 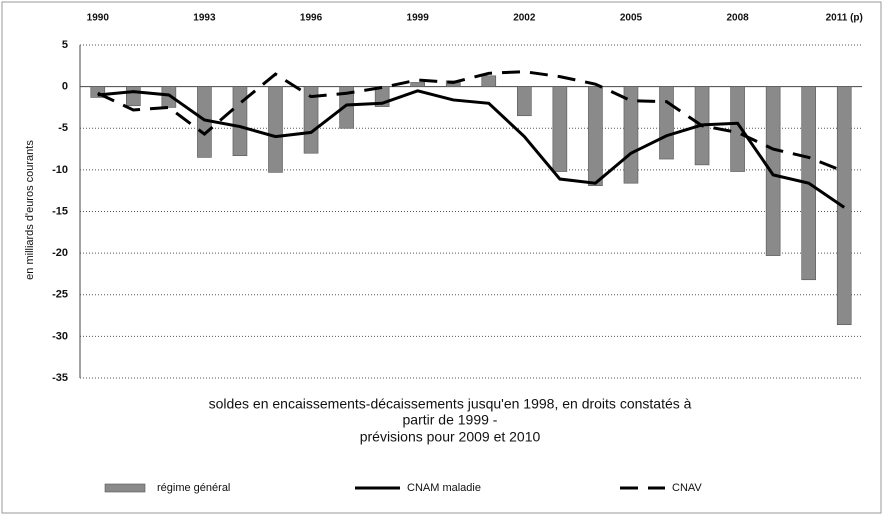 What do you see at coordinates (60, 295) in the screenshot?
I see `y-tick-label: -25` at bounding box center [60, 295].